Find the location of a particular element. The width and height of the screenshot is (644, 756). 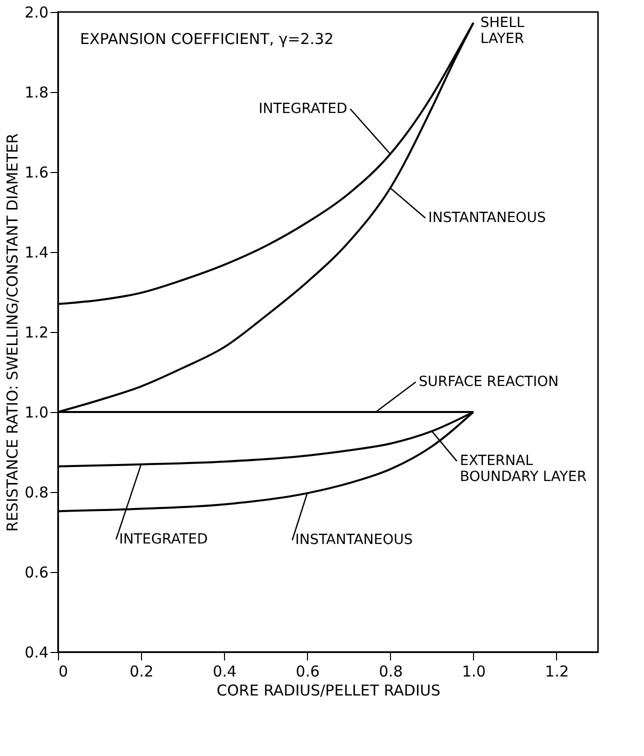

annotation: SURFACE REACTION is located at coordinates (488, 382).